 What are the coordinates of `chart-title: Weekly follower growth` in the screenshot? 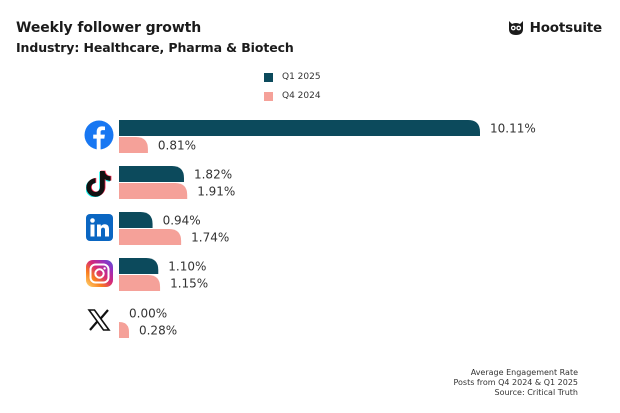 It's located at (109, 28).